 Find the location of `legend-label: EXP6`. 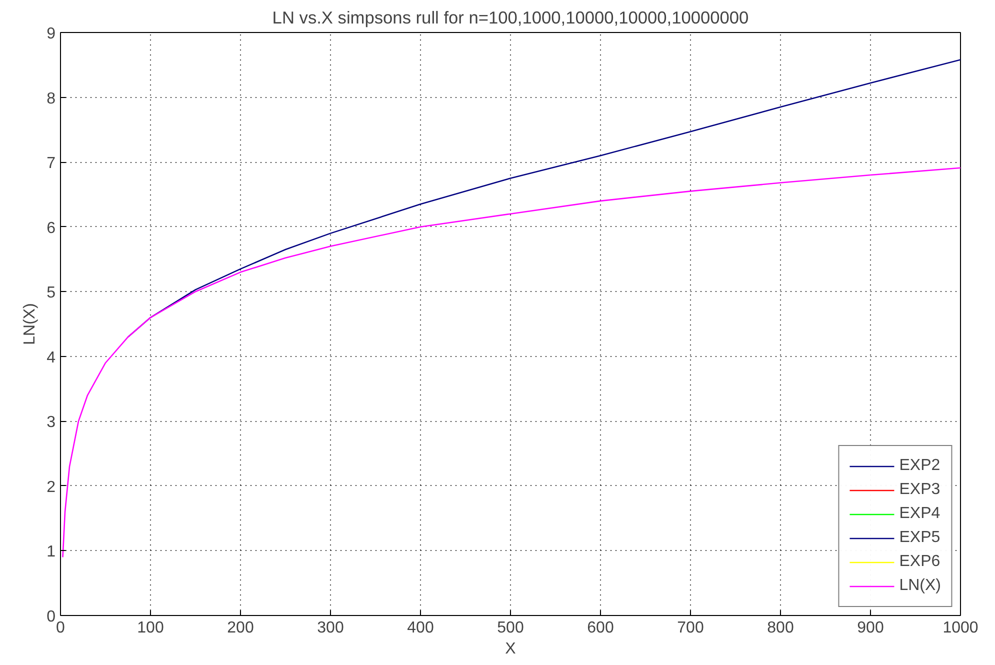

legend-label: EXP6 is located at coordinates (919, 562).